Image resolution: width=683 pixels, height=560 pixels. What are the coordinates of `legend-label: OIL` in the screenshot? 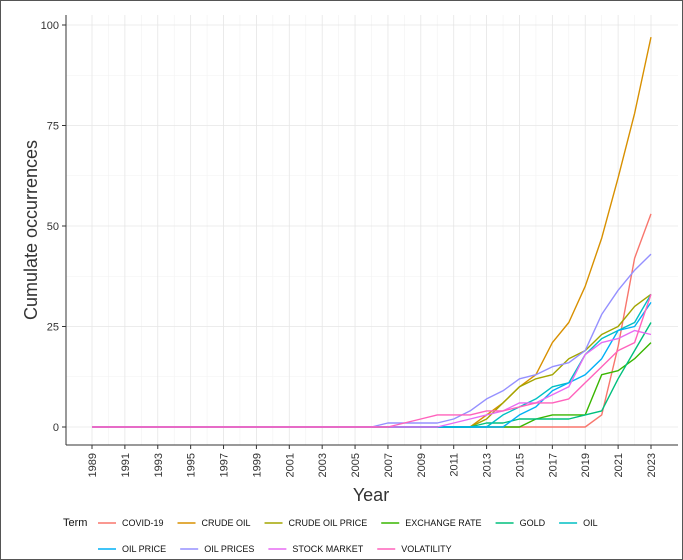 It's located at (590, 523).